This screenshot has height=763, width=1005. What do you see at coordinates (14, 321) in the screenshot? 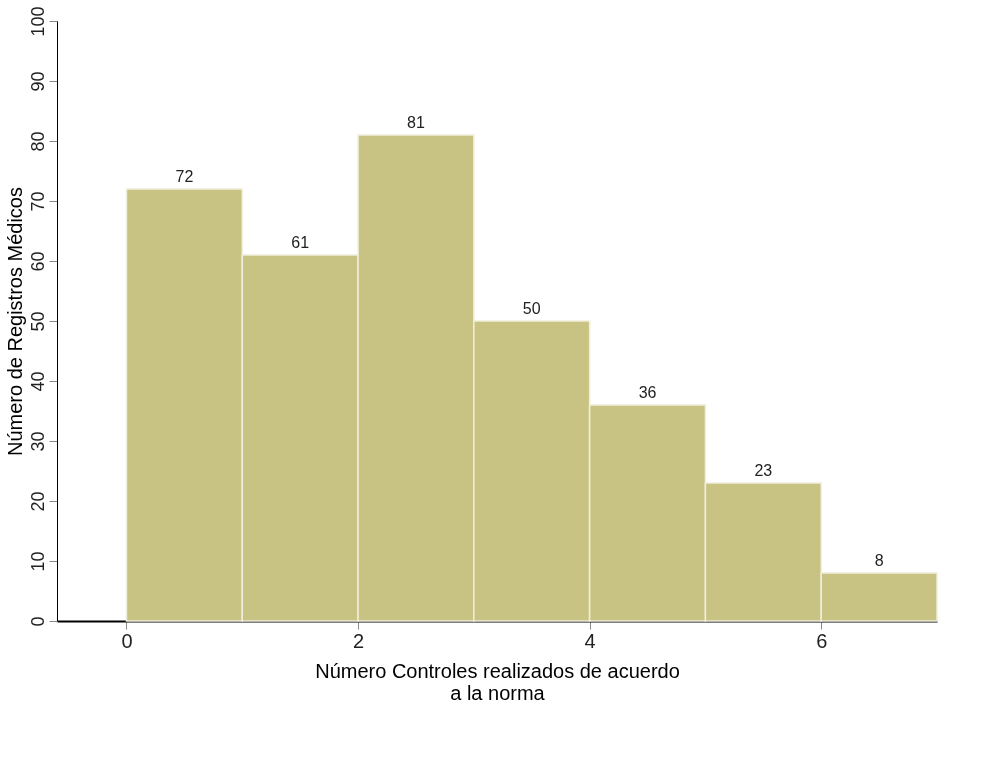
I see `y-axis-title: Número de Registros Médicos` at bounding box center [14, 321].